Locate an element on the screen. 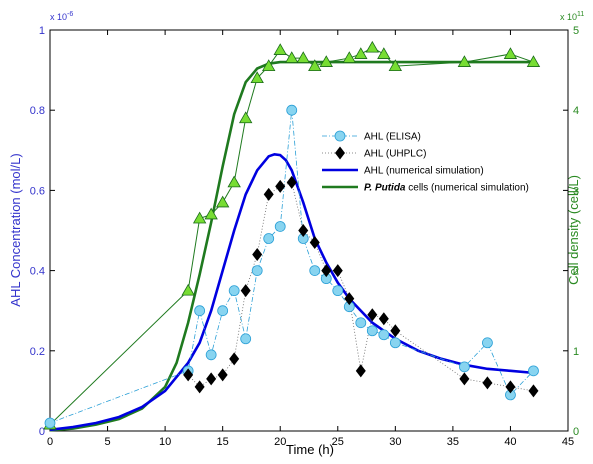  y-left-tick-label: 1 is located at coordinates (42, 31).